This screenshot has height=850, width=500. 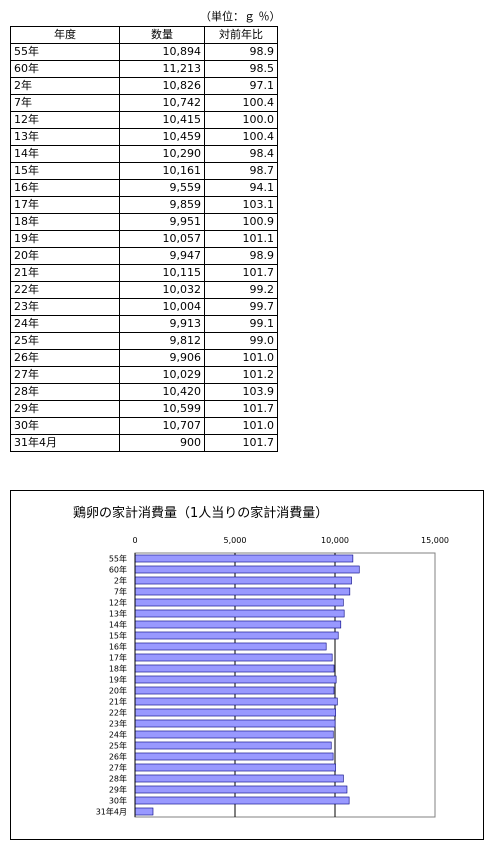 I want to click on ratio-cell: 100.0, so click(x=241, y=120).